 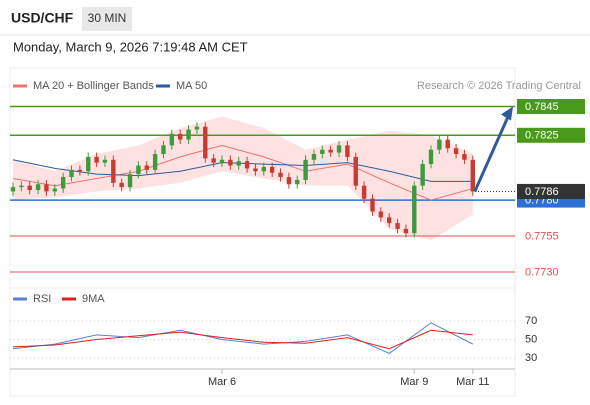 What do you see at coordinates (542, 107) in the screenshot?
I see `level-label: 0.7845` at bounding box center [542, 107].